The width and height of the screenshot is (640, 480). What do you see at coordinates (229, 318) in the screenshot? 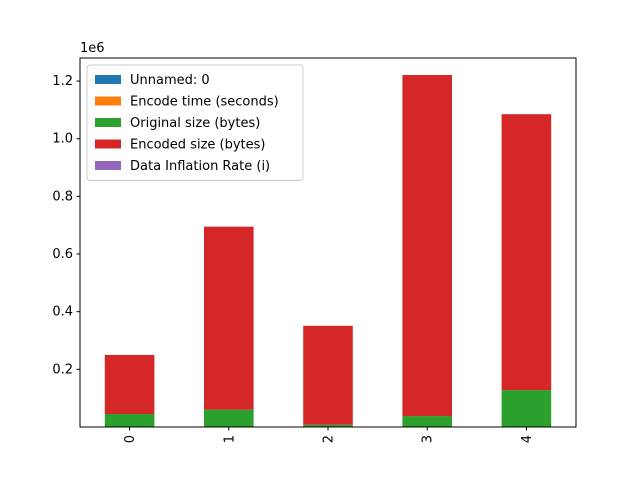
I see `bar-segment-s3-c1` at bounding box center [229, 318].